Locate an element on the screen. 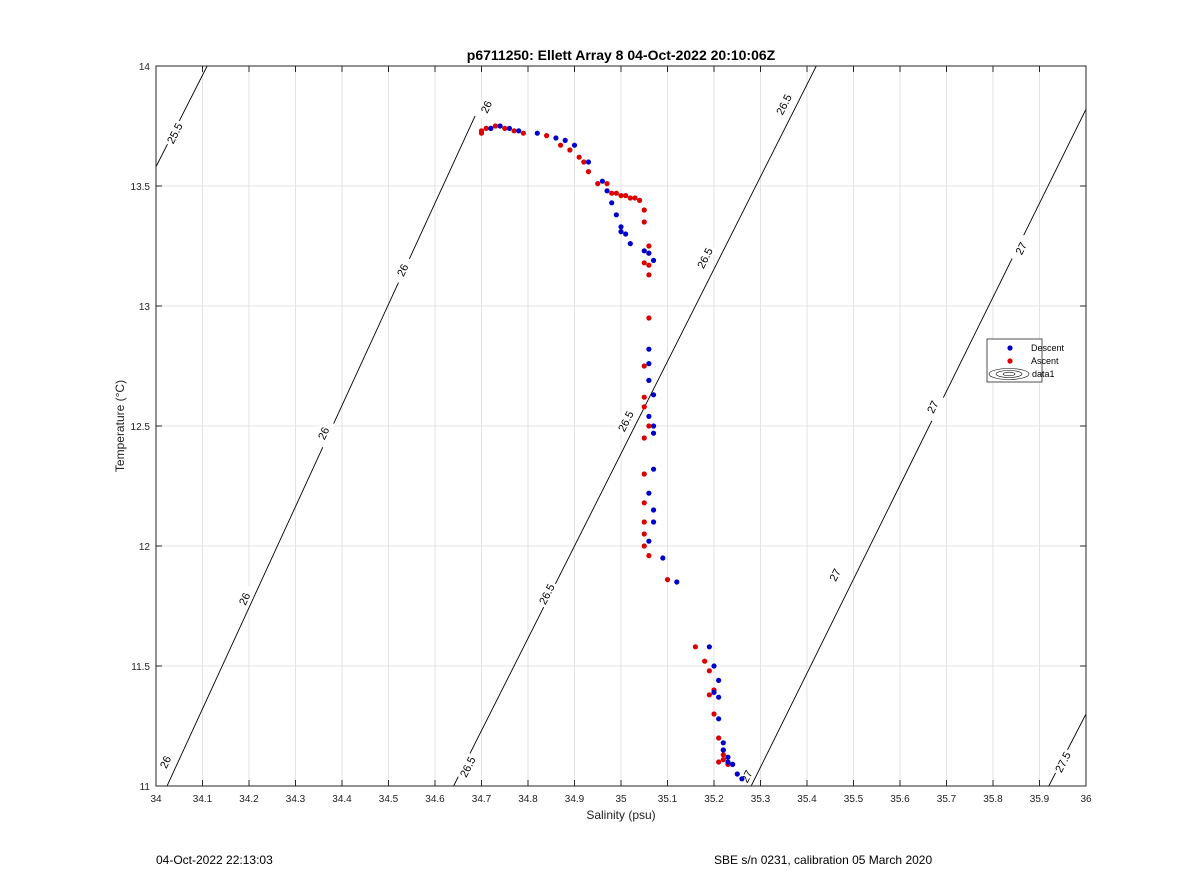 This screenshot has width=1200, height=885. x-tick-label: 35.5 is located at coordinates (854, 799).